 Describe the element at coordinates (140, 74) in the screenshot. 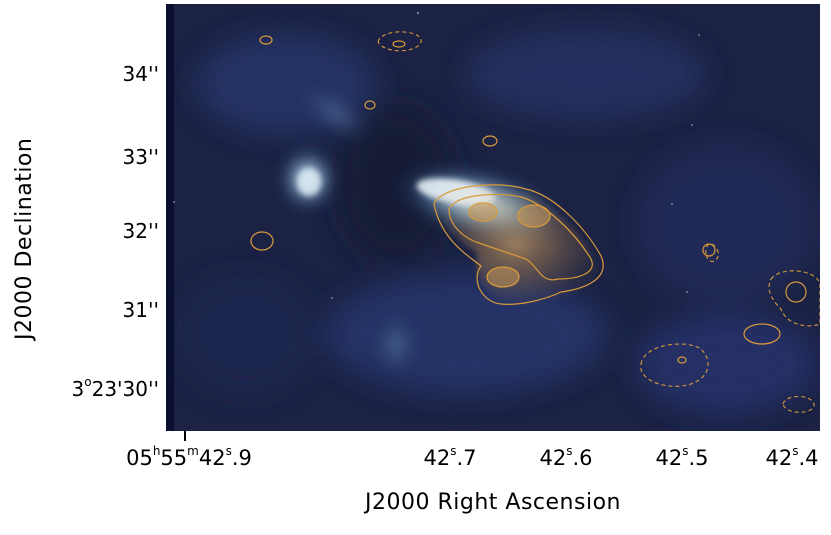

I see `dec-tick-34: 34''` at that location.